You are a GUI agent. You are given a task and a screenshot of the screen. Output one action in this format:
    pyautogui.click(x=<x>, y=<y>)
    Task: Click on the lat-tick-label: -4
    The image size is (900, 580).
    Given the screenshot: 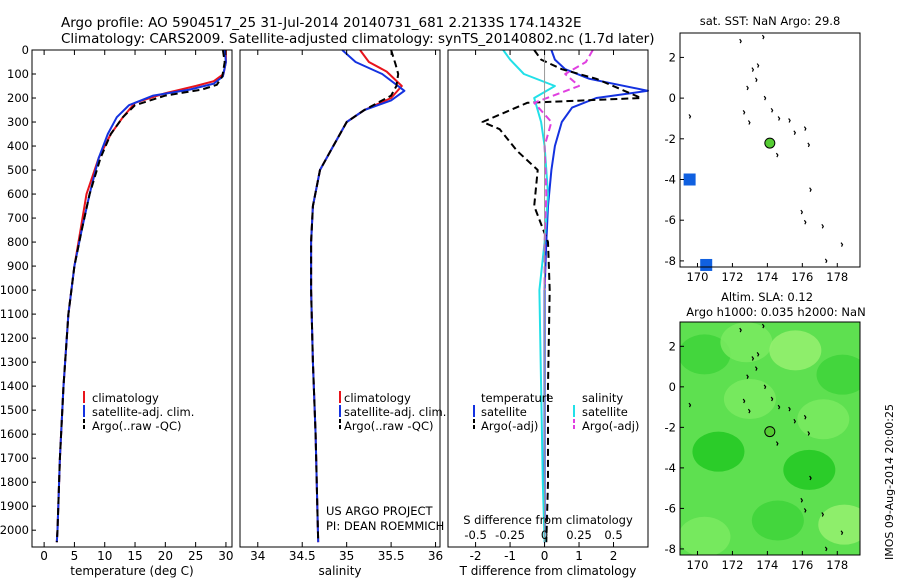 What is the action you would take?
    pyautogui.click(x=670, y=180)
    